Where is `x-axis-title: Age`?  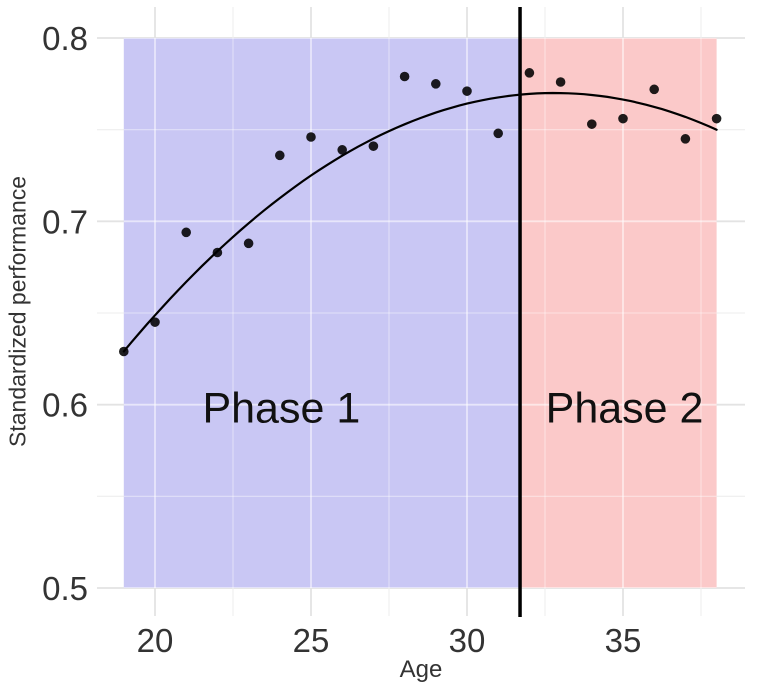 x-axis-title: Age is located at coordinates (421, 669).